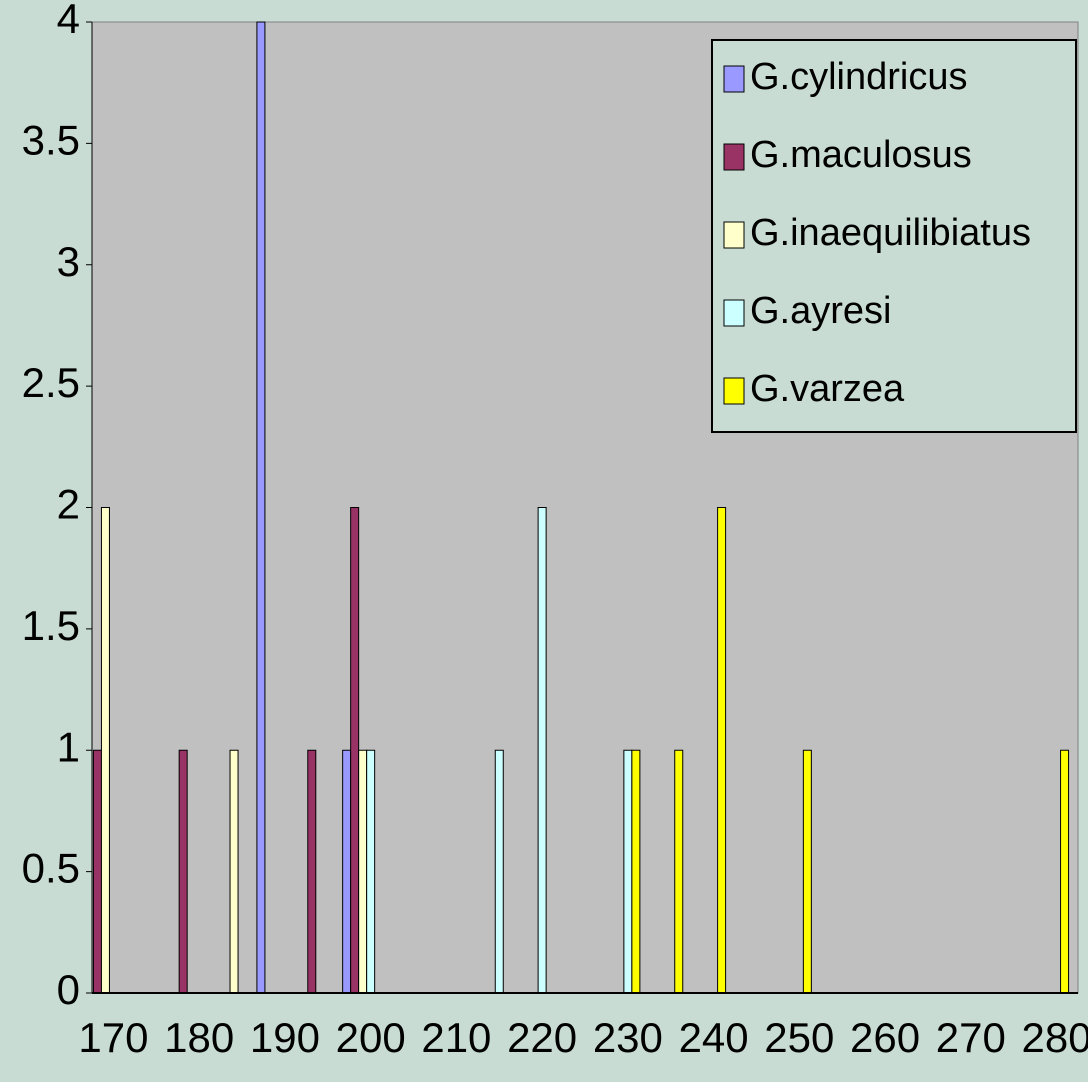 This screenshot has width=1088, height=1082. I want to click on x-tick-label: 190, so click(285, 1037).